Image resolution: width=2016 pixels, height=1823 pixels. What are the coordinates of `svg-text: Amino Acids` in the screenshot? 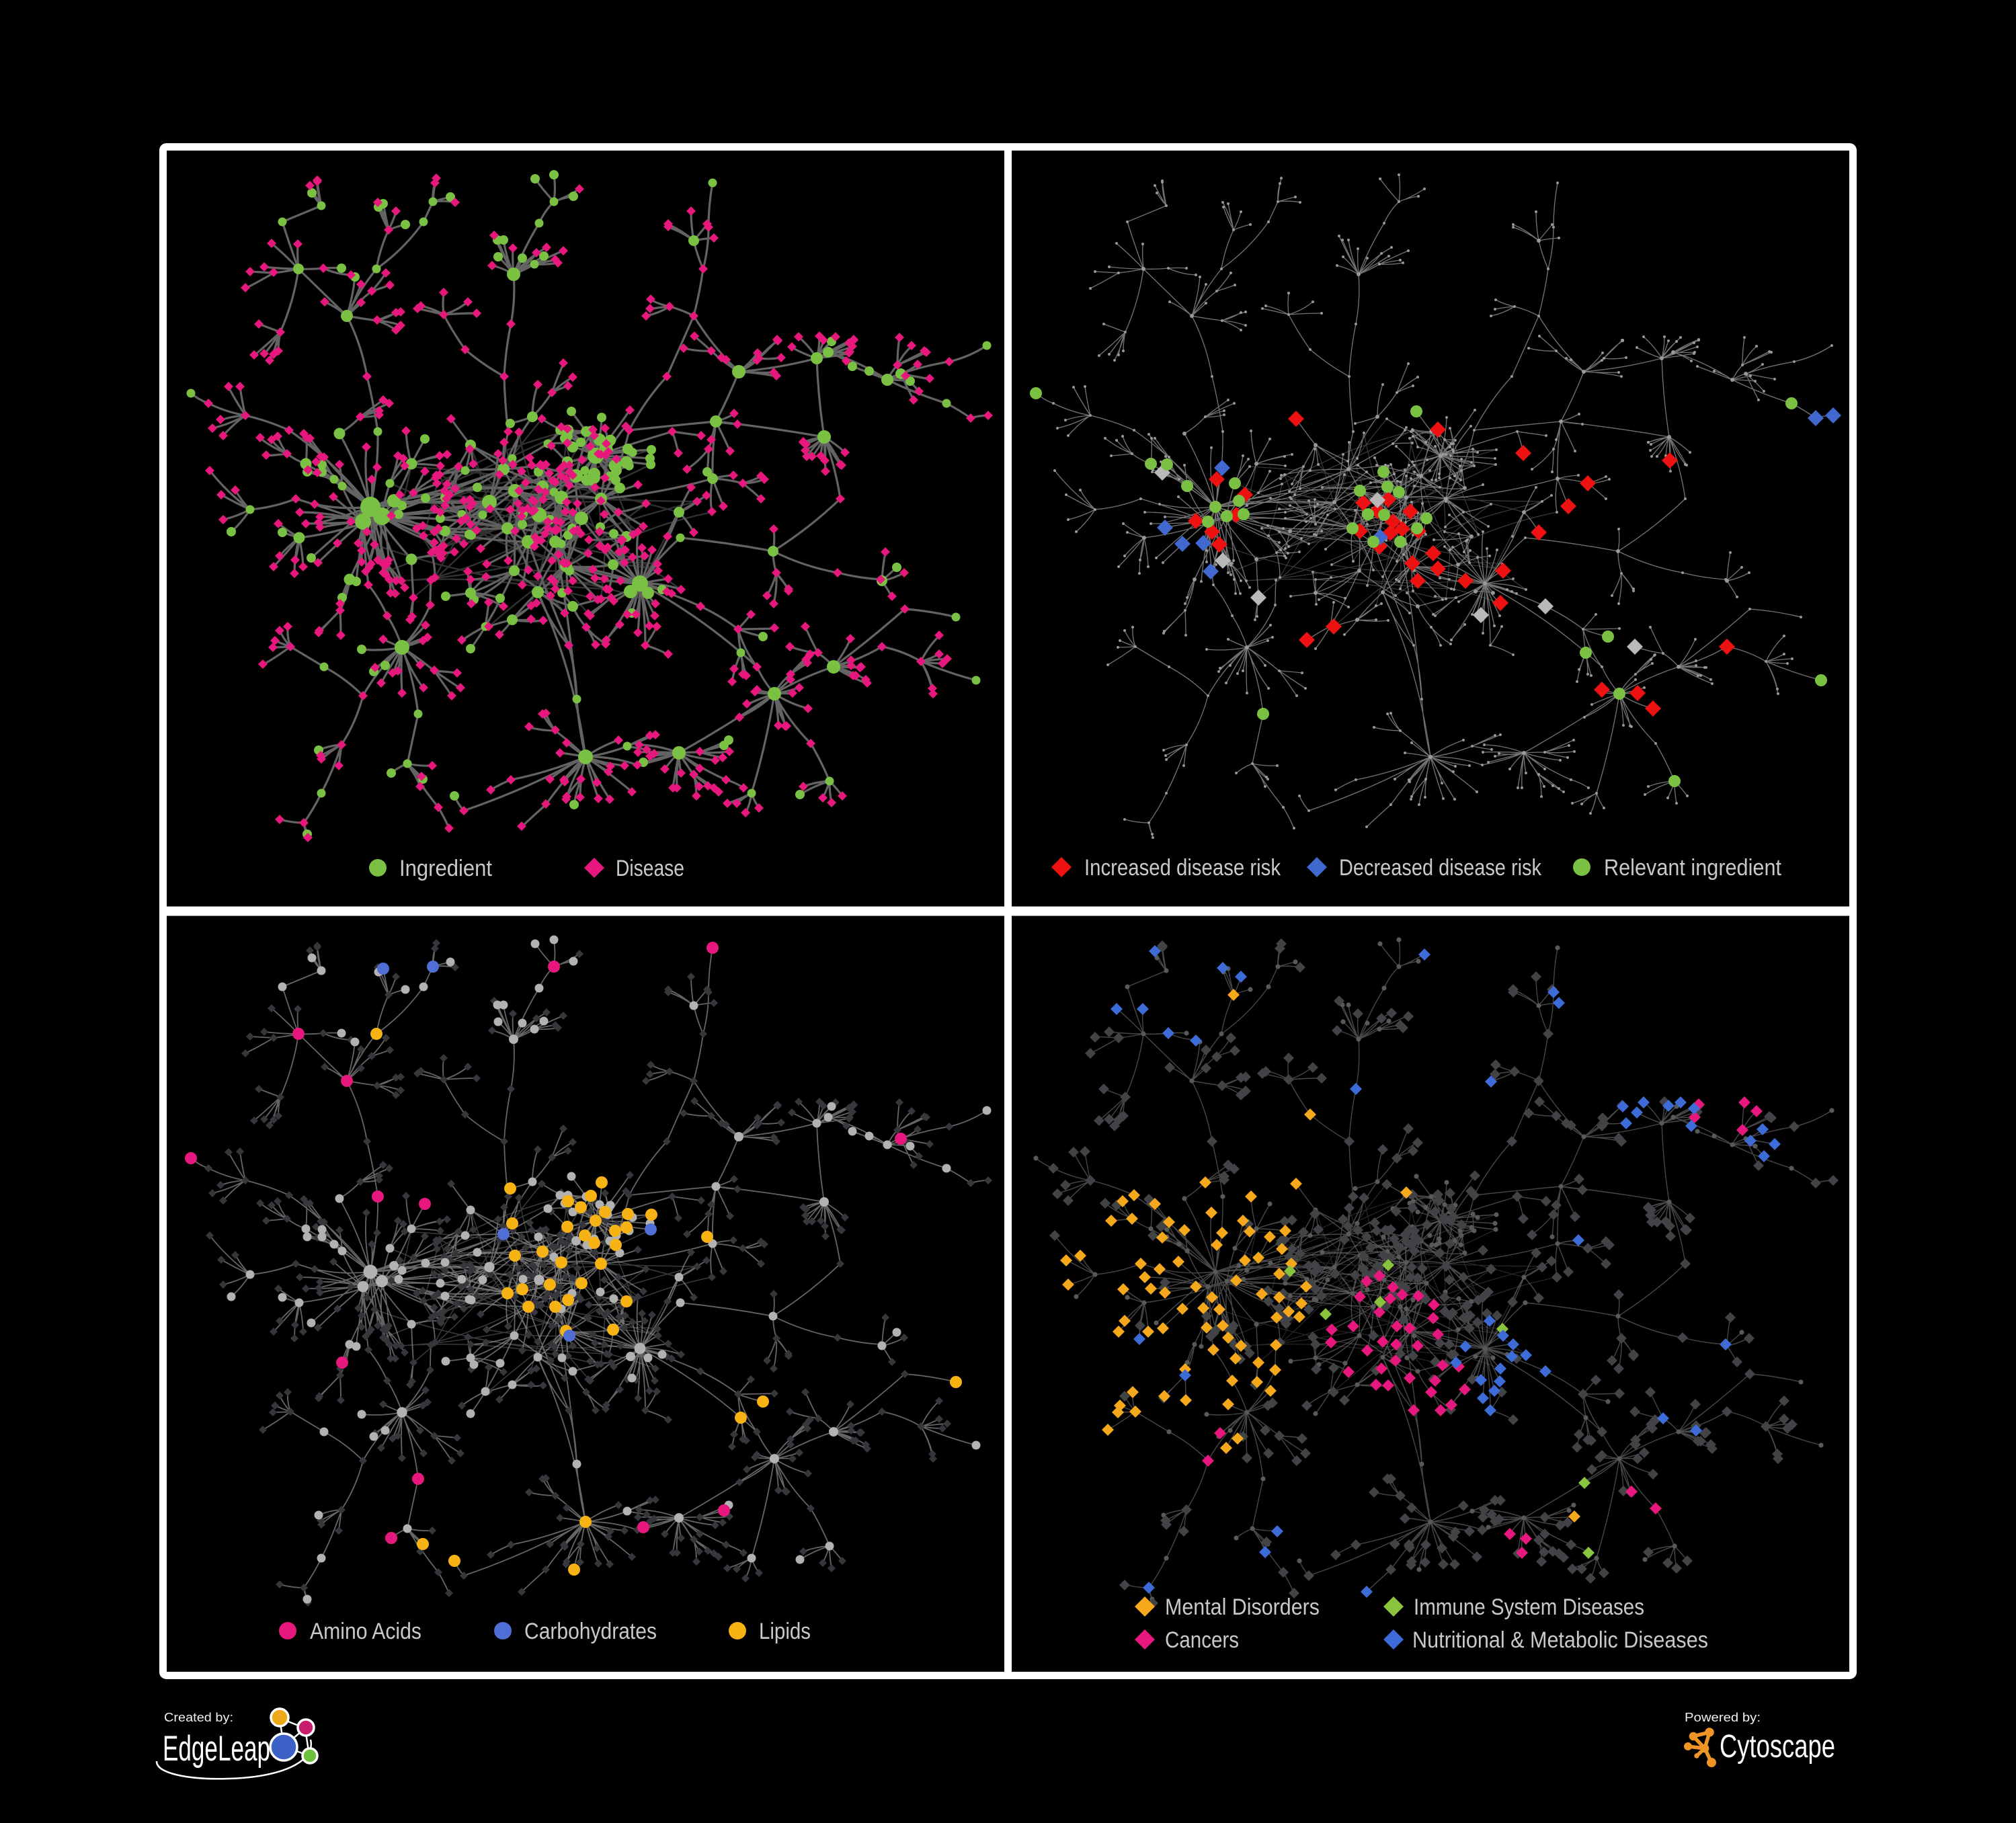 It's located at (365, 1631).